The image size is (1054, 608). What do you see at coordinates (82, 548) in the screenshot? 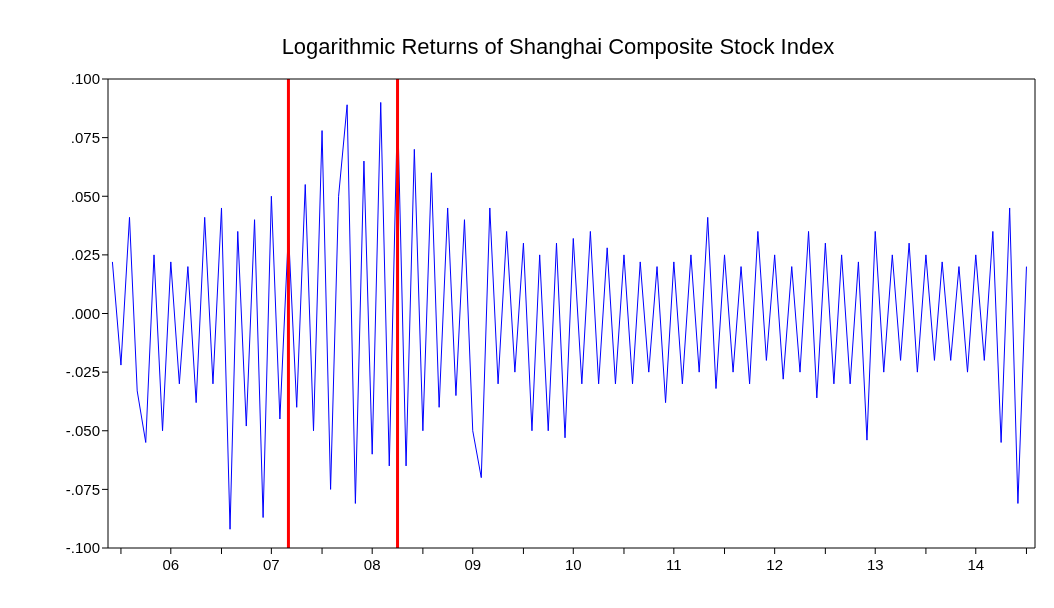
I see `y-tick-label: -.100` at bounding box center [82, 548].